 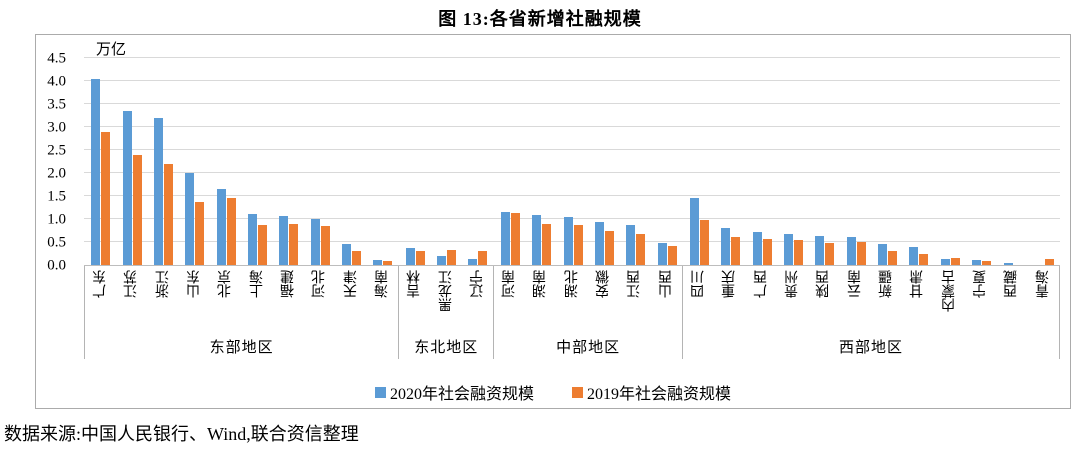 What do you see at coordinates (917, 301) in the screenshot?
I see `province-label-cell: 甘肃` at bounding box center [917, 301].